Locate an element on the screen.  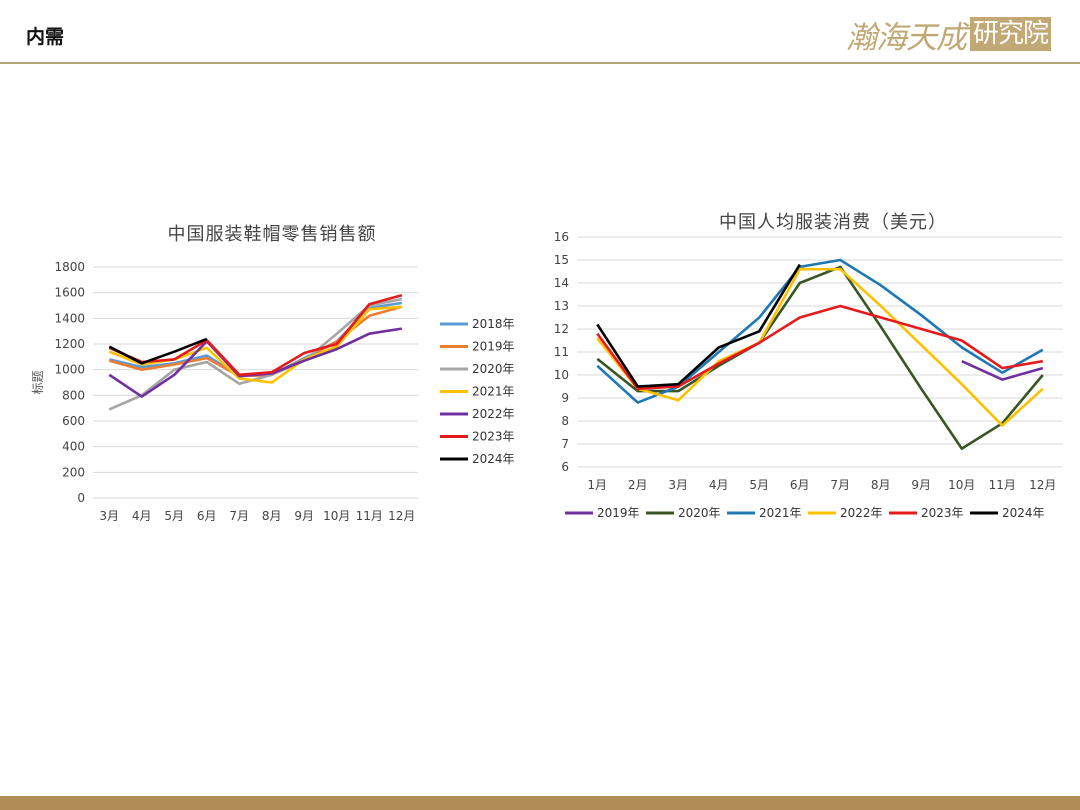
y-tick-label: 9 is located at coordinates (565, 398).